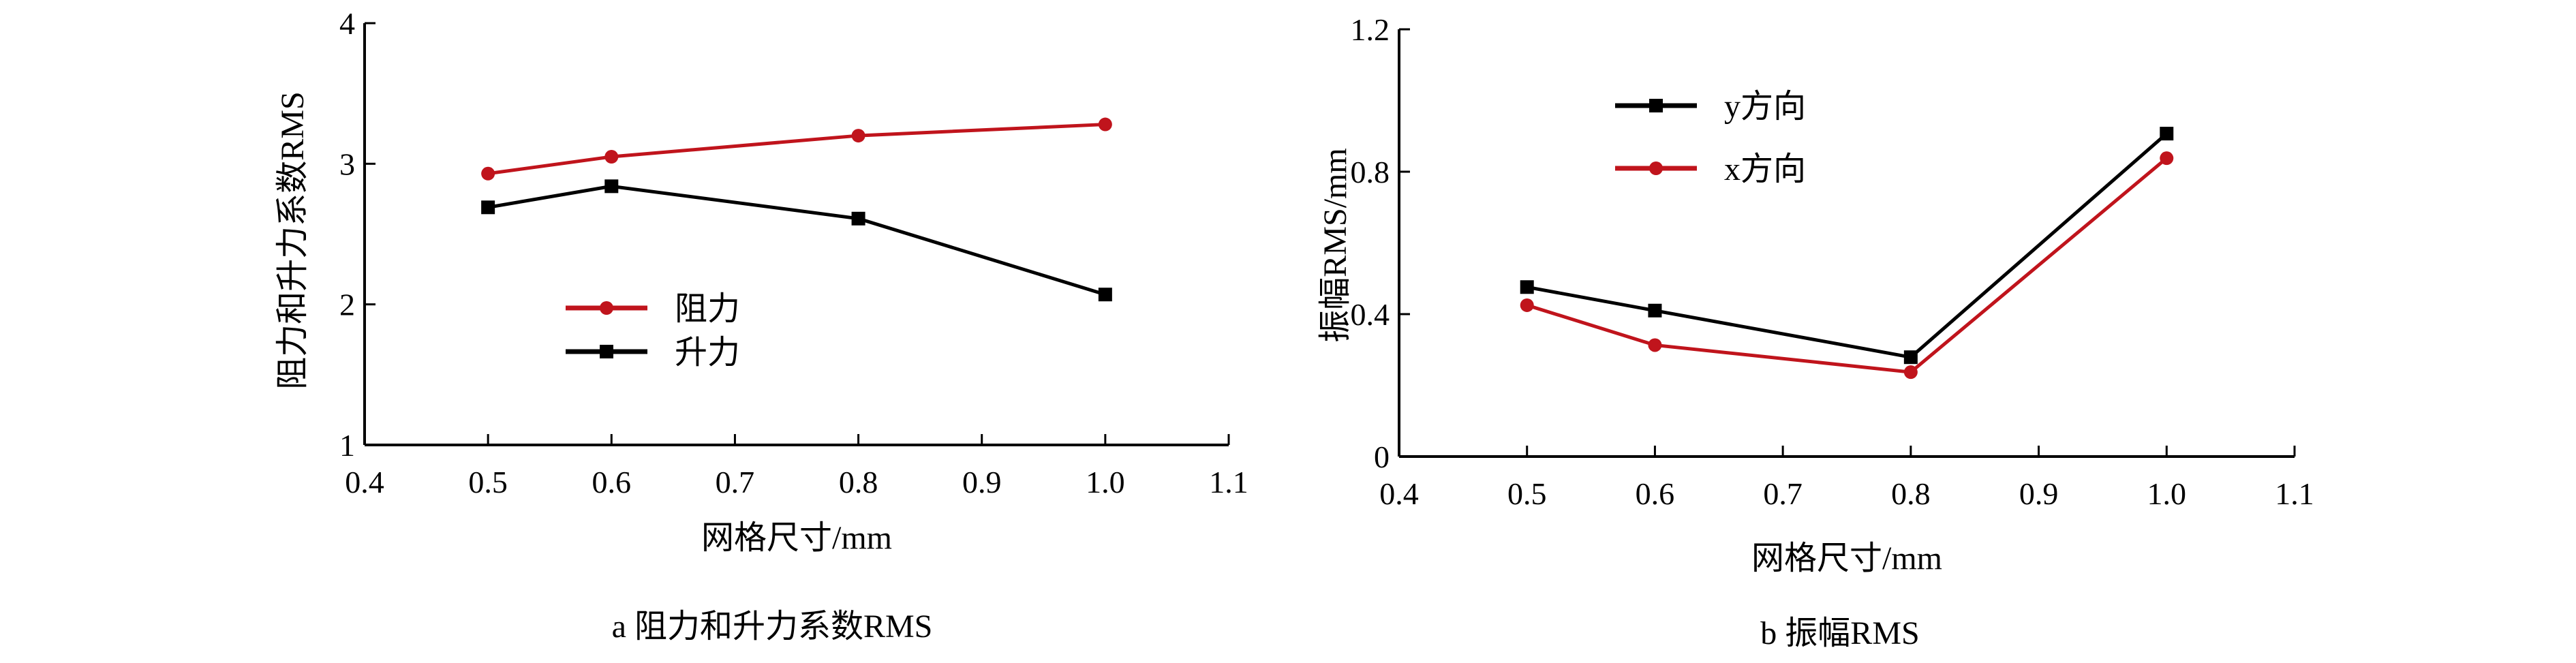 This screenshot has width=2576, height=663. I want to click on y-axis-label-b: 振幅RMS/mm, so click(1335, 245).